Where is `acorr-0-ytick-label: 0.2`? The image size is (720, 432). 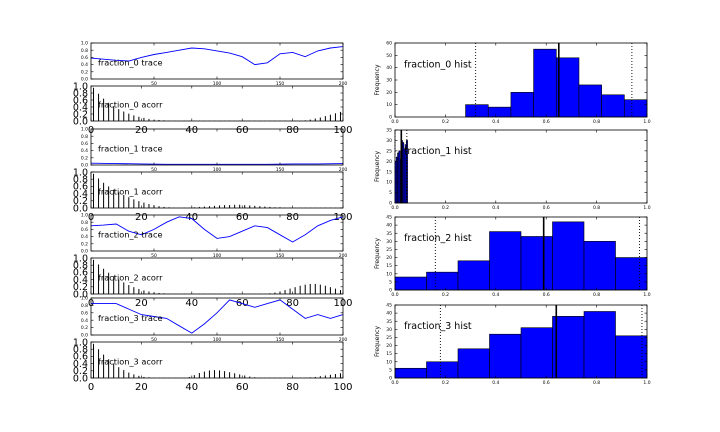 acorr-0-ytick-label: 0.2 is located at coordinates (80, 114).